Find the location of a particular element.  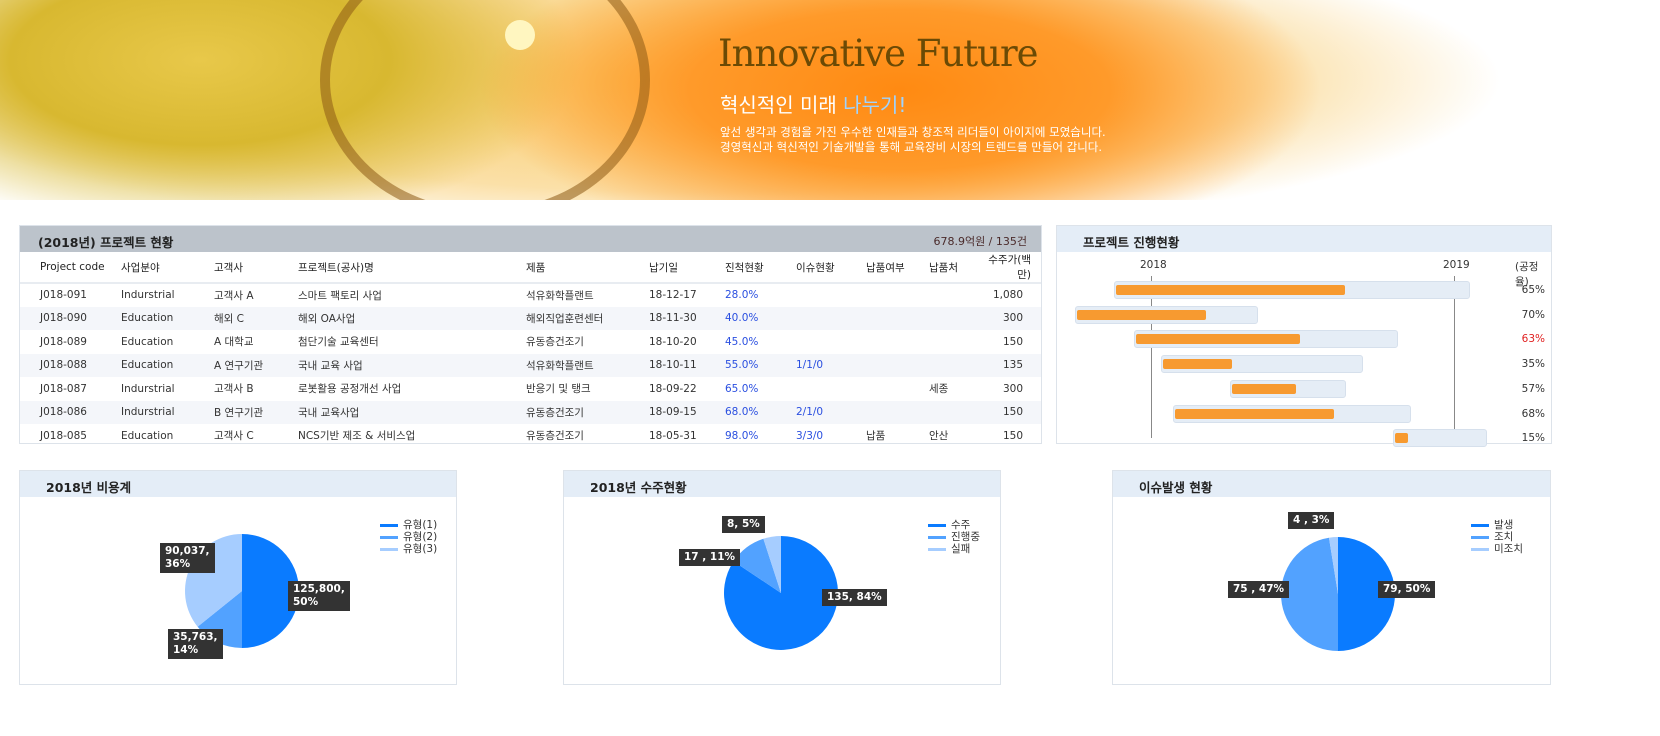

table-cell: 18-11-30 is located at coordinates (687, 318).